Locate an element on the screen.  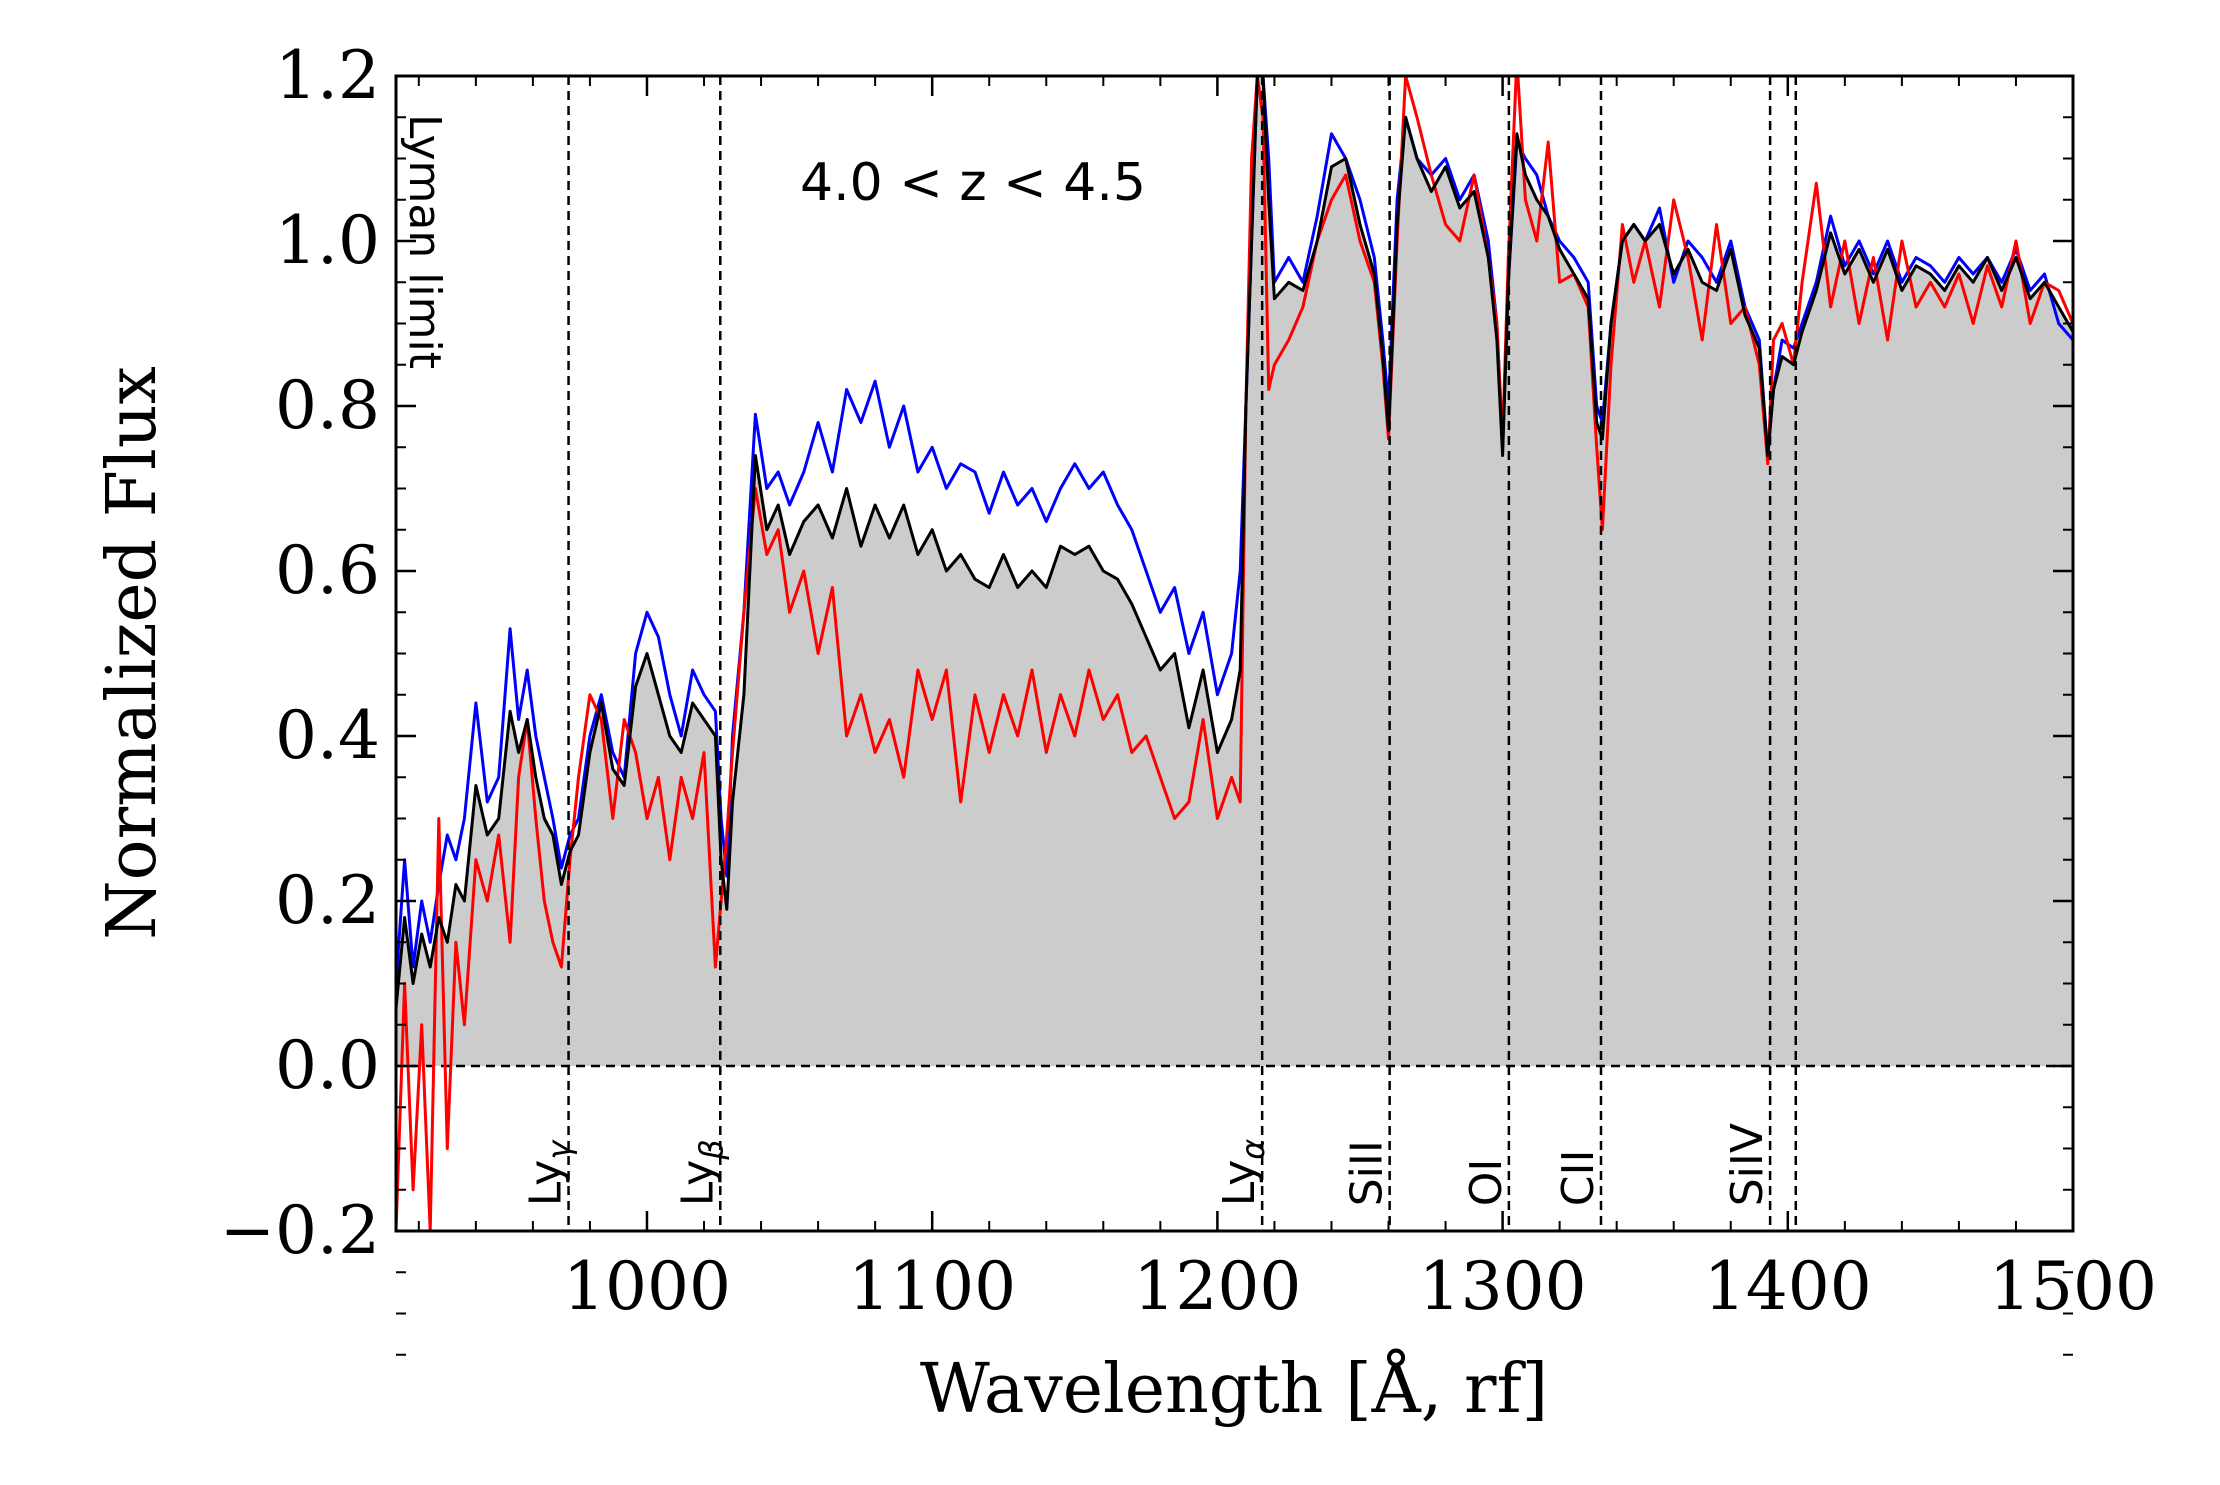
y-tick-label: 0.4 is located at coordinates (327, 735).